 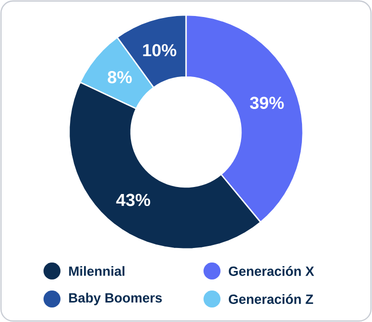 I want to click on legend-label: Generación X, so click(x=271, y=271).